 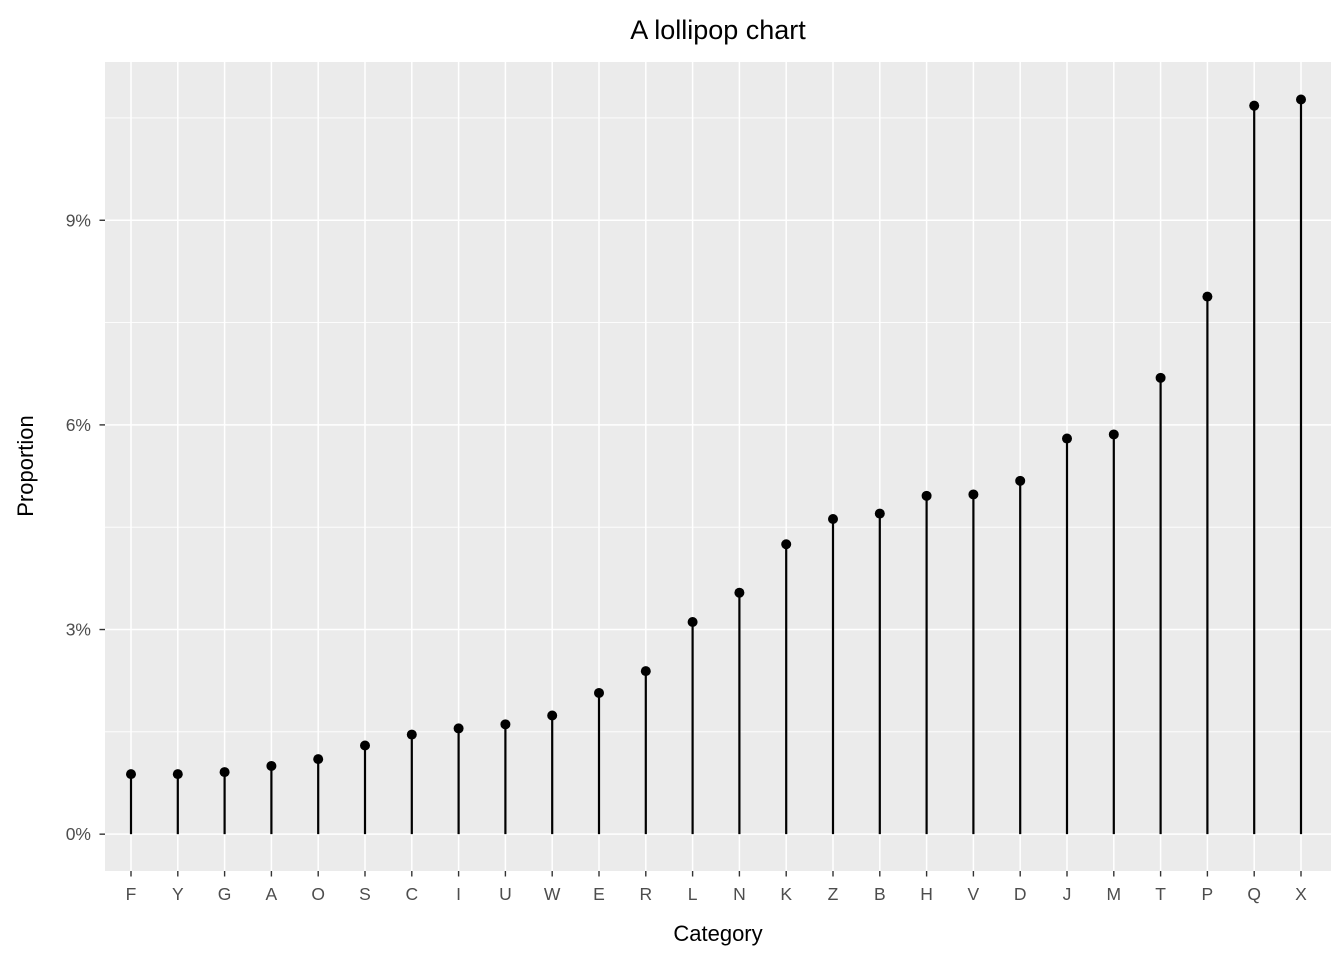 I want to click on x-tick-label-R: R, so click(x=645, y=894).